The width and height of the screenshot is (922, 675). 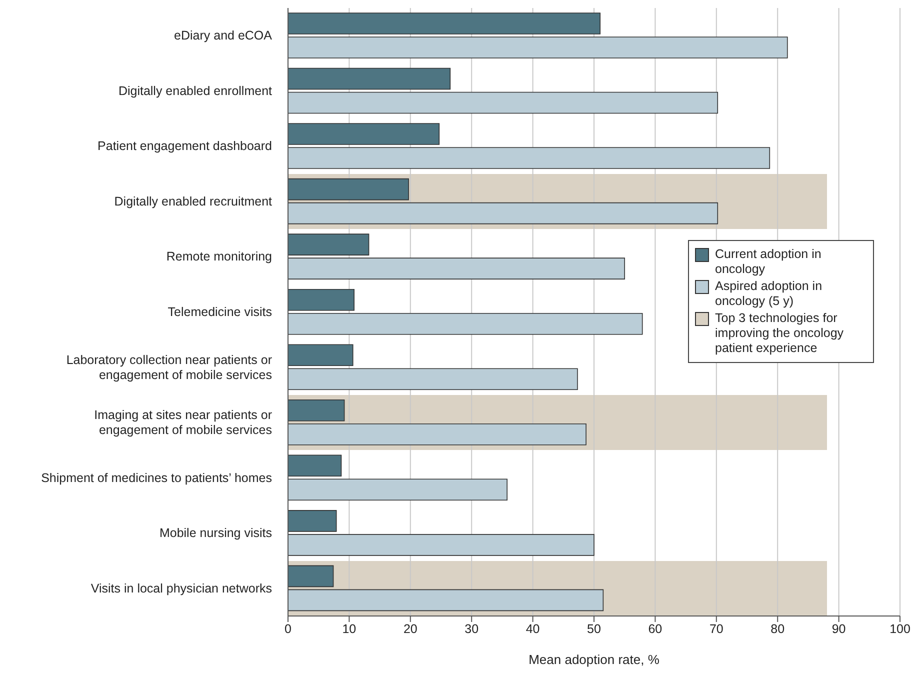 I want to click on legend-label: Aspired adoption in oncology (5 y), so click(x=769, y=294).